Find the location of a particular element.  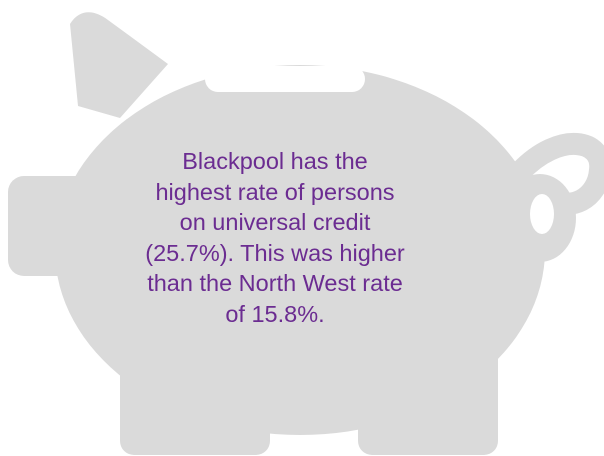

pig-tail-hole is located at coordinates (542, 214).